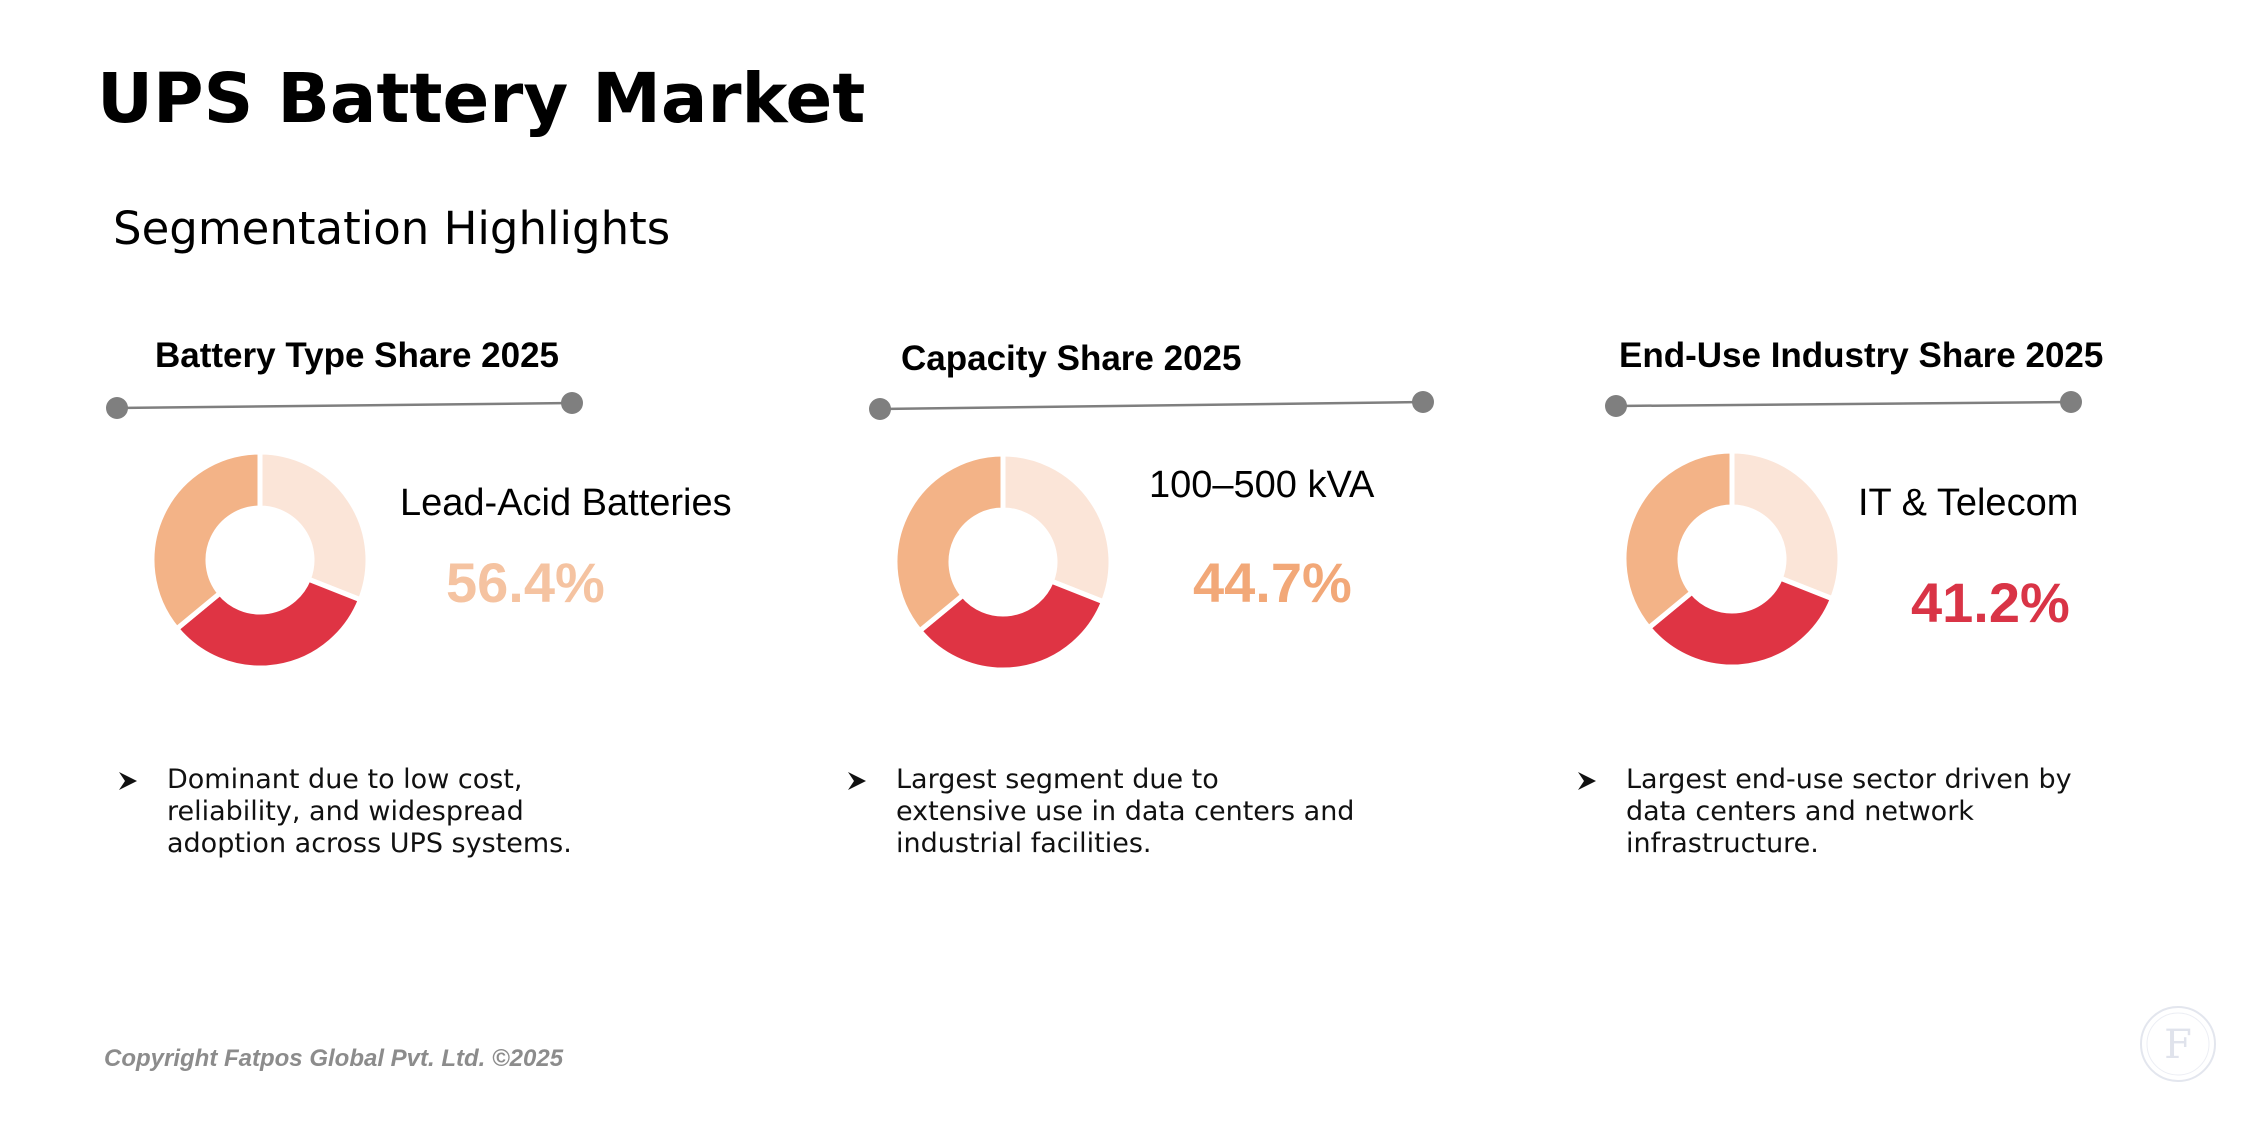  What do you see at coordinates (1990, 602) in the screenshot?
I see `segment-value: 41.2%` at bounding box center [1990, 602].